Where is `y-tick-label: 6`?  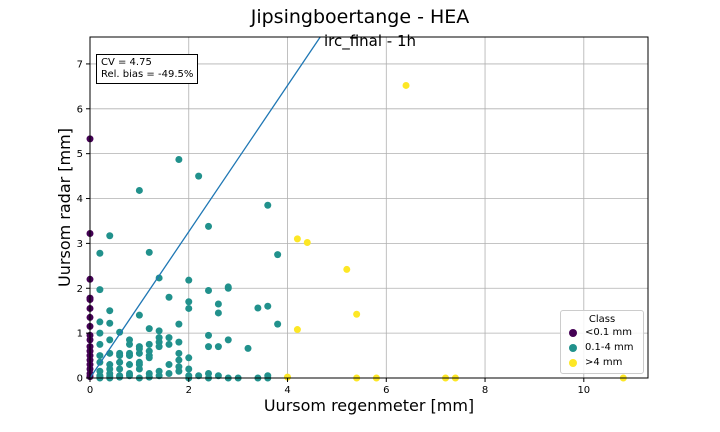 y-tick-label: 6 is located at coordinates (80, 109).